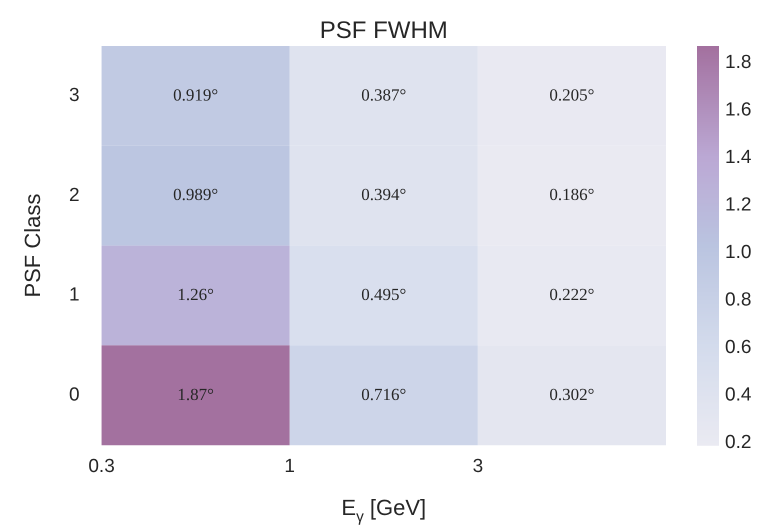 The height and width of the screenshot is (527, 781). Describe the element at coordinates (738, 299) in the screenshot. I see `color-bar-label: 0.8` at that location.